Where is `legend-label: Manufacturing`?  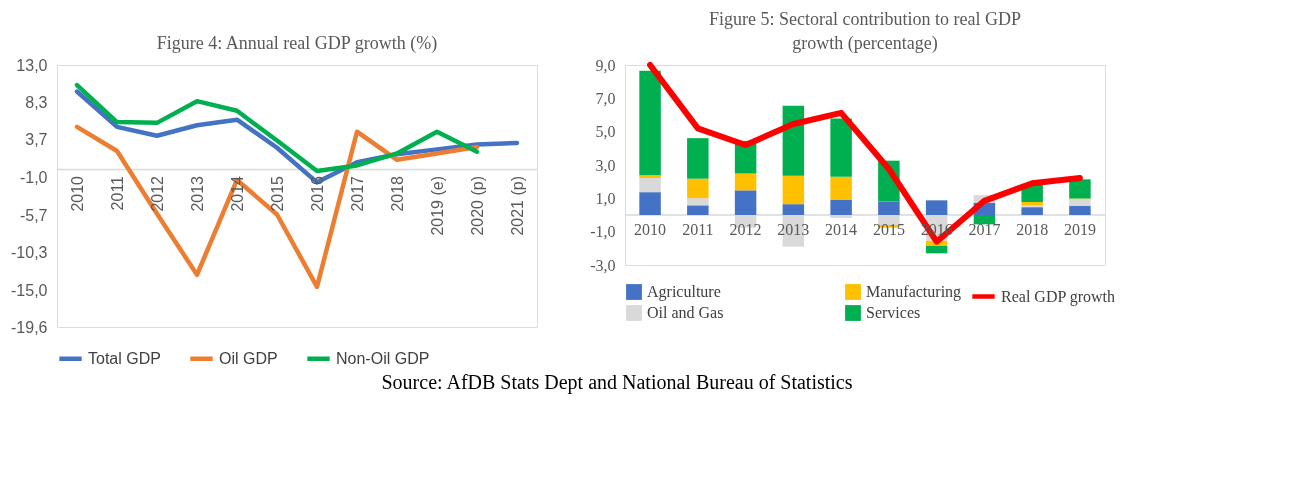
legend-label: Manufacturing is located at coordinates (914, 292).